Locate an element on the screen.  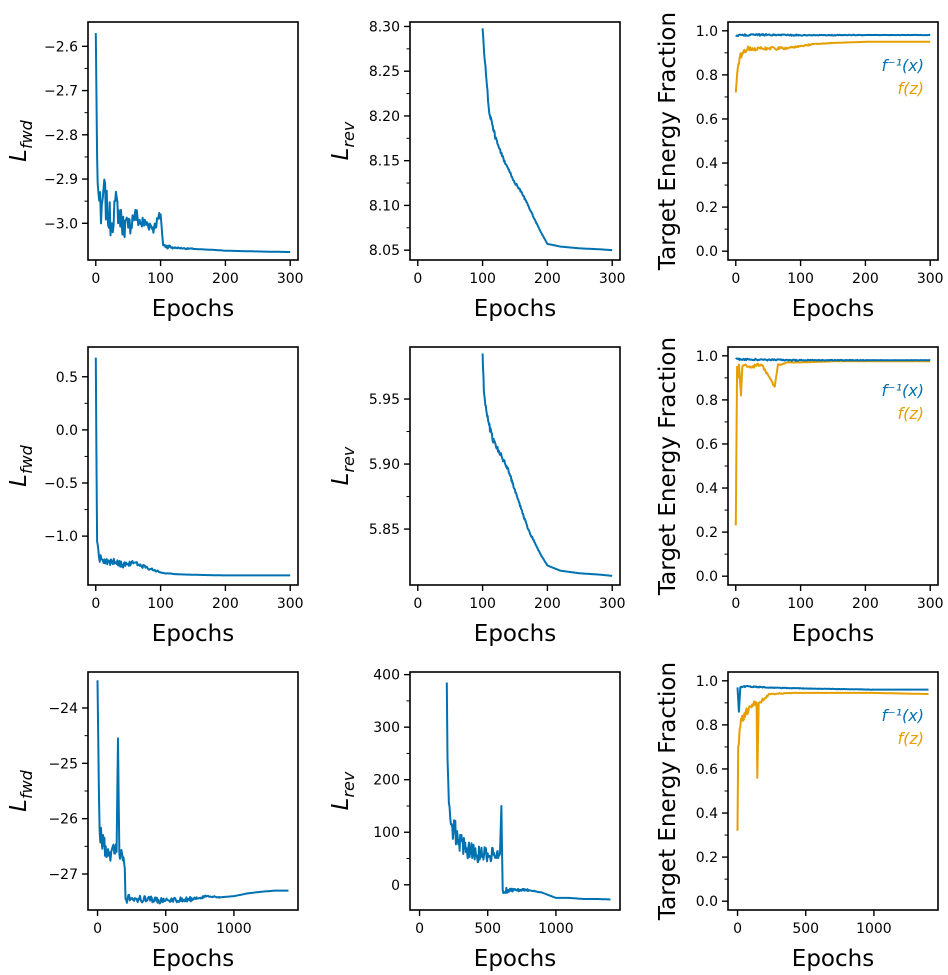
y-axis-label: Lrev is located at coordinates (343, 140).